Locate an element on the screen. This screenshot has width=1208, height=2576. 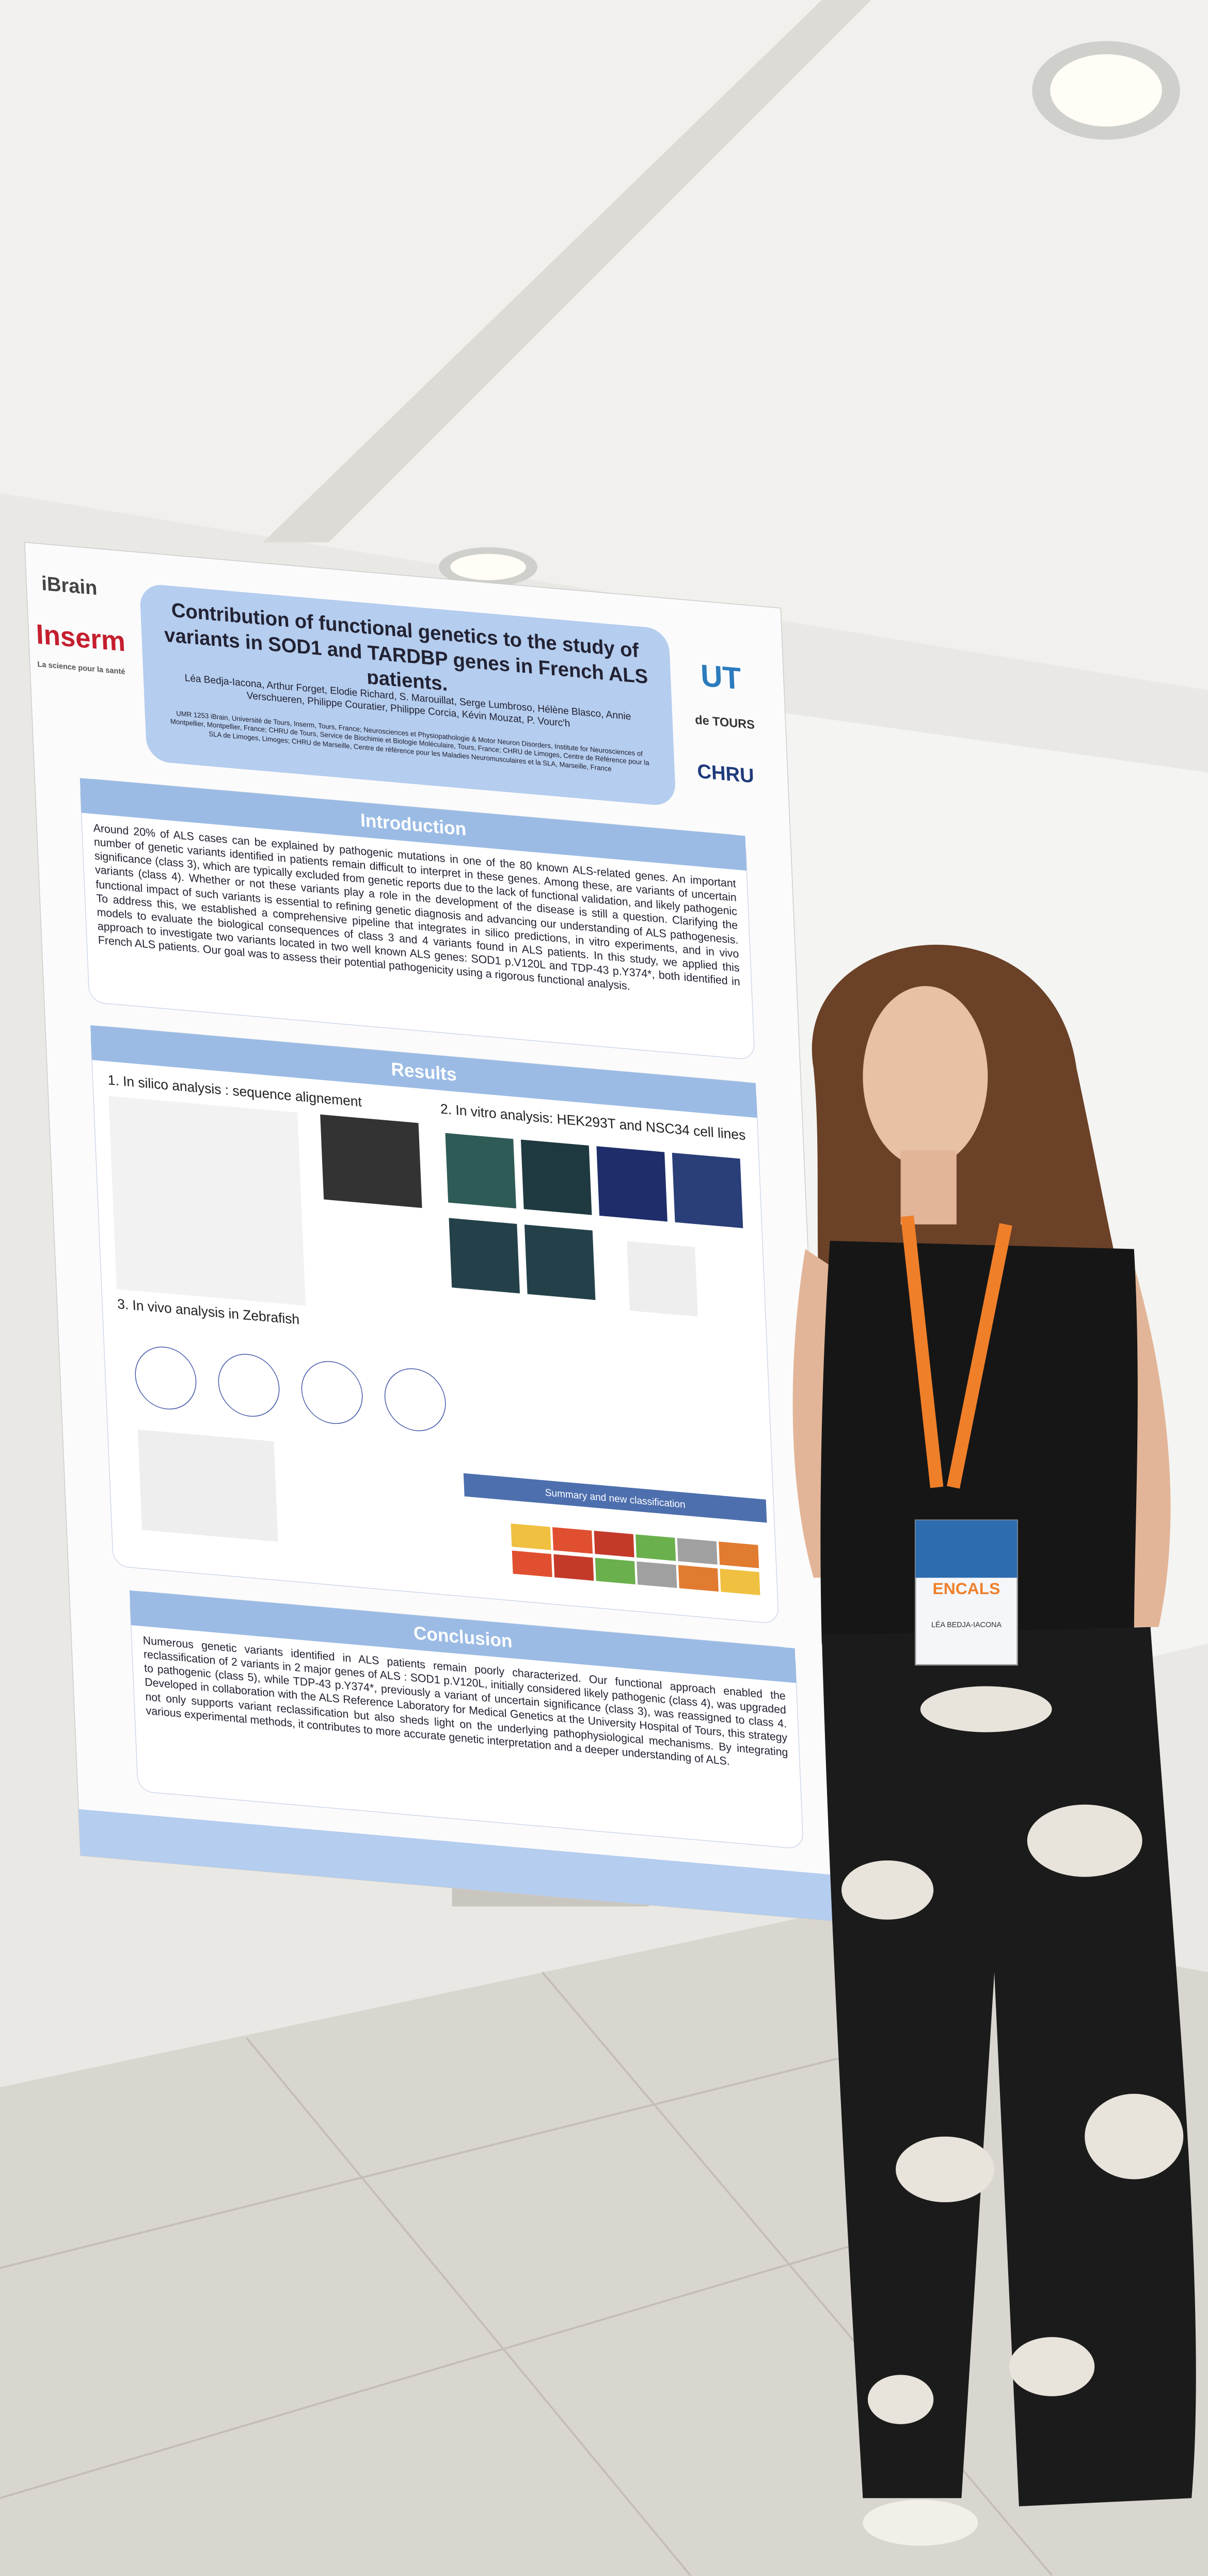
logo-text: UT is located at coordinates (721, 677).